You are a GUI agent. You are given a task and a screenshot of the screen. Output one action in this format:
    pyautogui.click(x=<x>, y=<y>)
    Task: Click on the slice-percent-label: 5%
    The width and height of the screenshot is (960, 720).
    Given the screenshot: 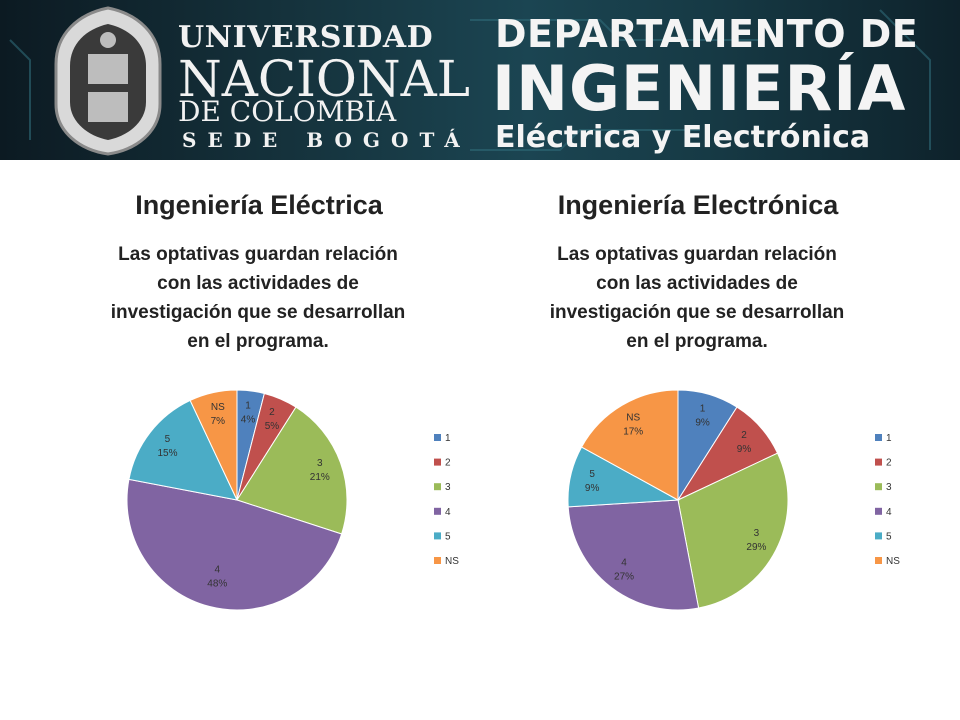 What is the action you would take?
    pyautogui.click(x=272, y=426)
    